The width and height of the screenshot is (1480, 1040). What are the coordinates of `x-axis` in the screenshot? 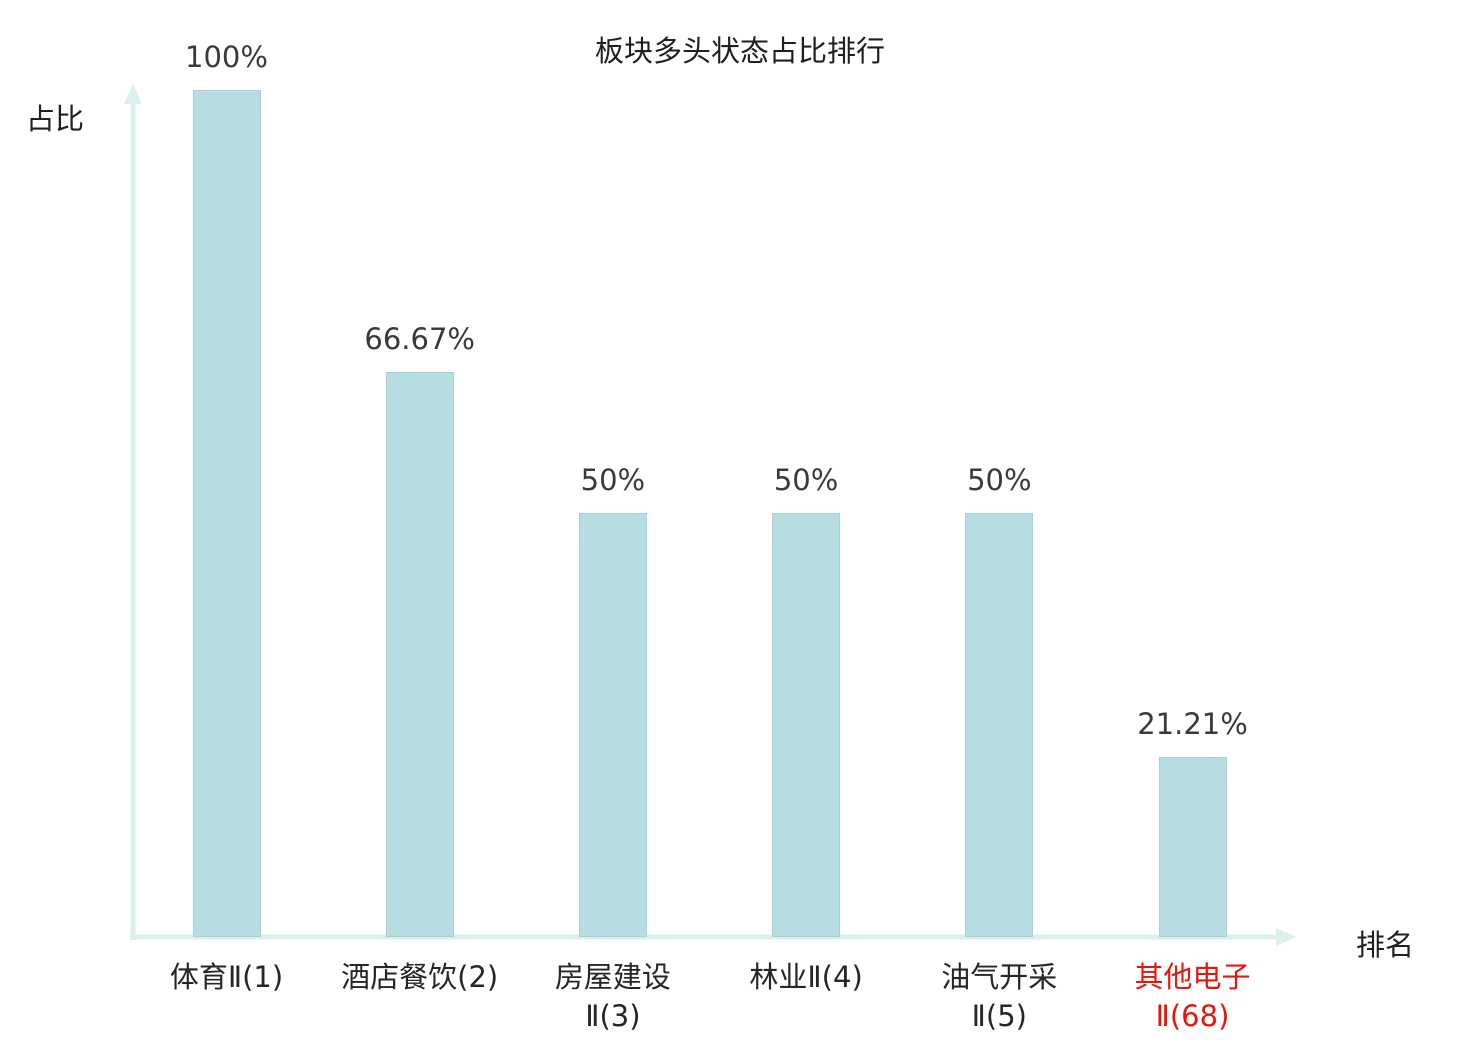 It's located at (713, 937).